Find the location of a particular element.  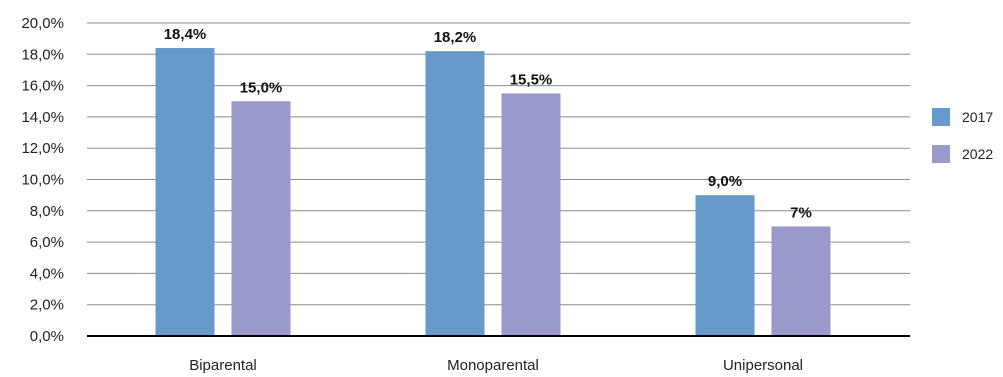

legend-swatch-2022 is located at coordinates (941, 154).